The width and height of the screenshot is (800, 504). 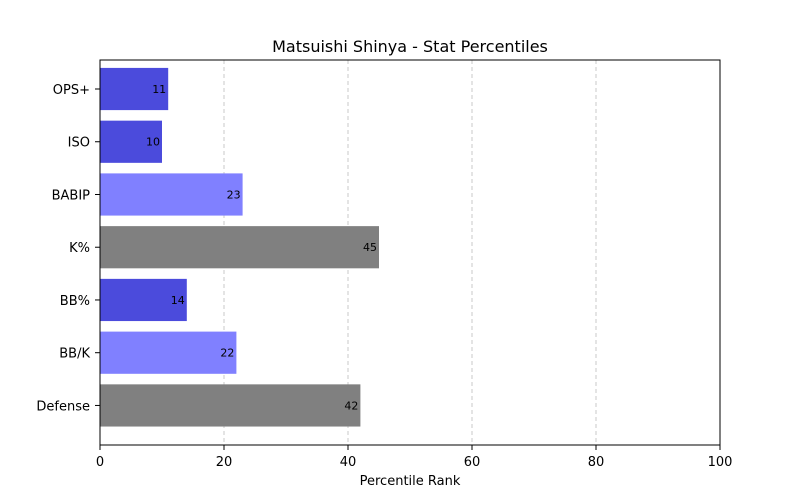 I want to click on y-tick-label: BB%, so click(x=75, y=301).